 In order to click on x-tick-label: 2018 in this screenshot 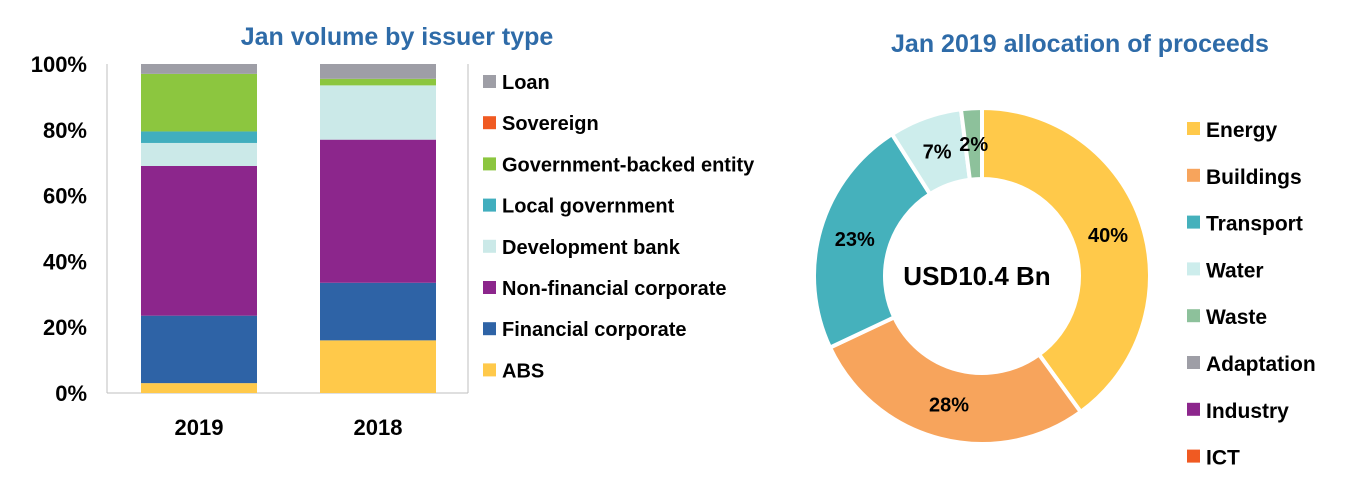, I will do `click(378, 427)`.